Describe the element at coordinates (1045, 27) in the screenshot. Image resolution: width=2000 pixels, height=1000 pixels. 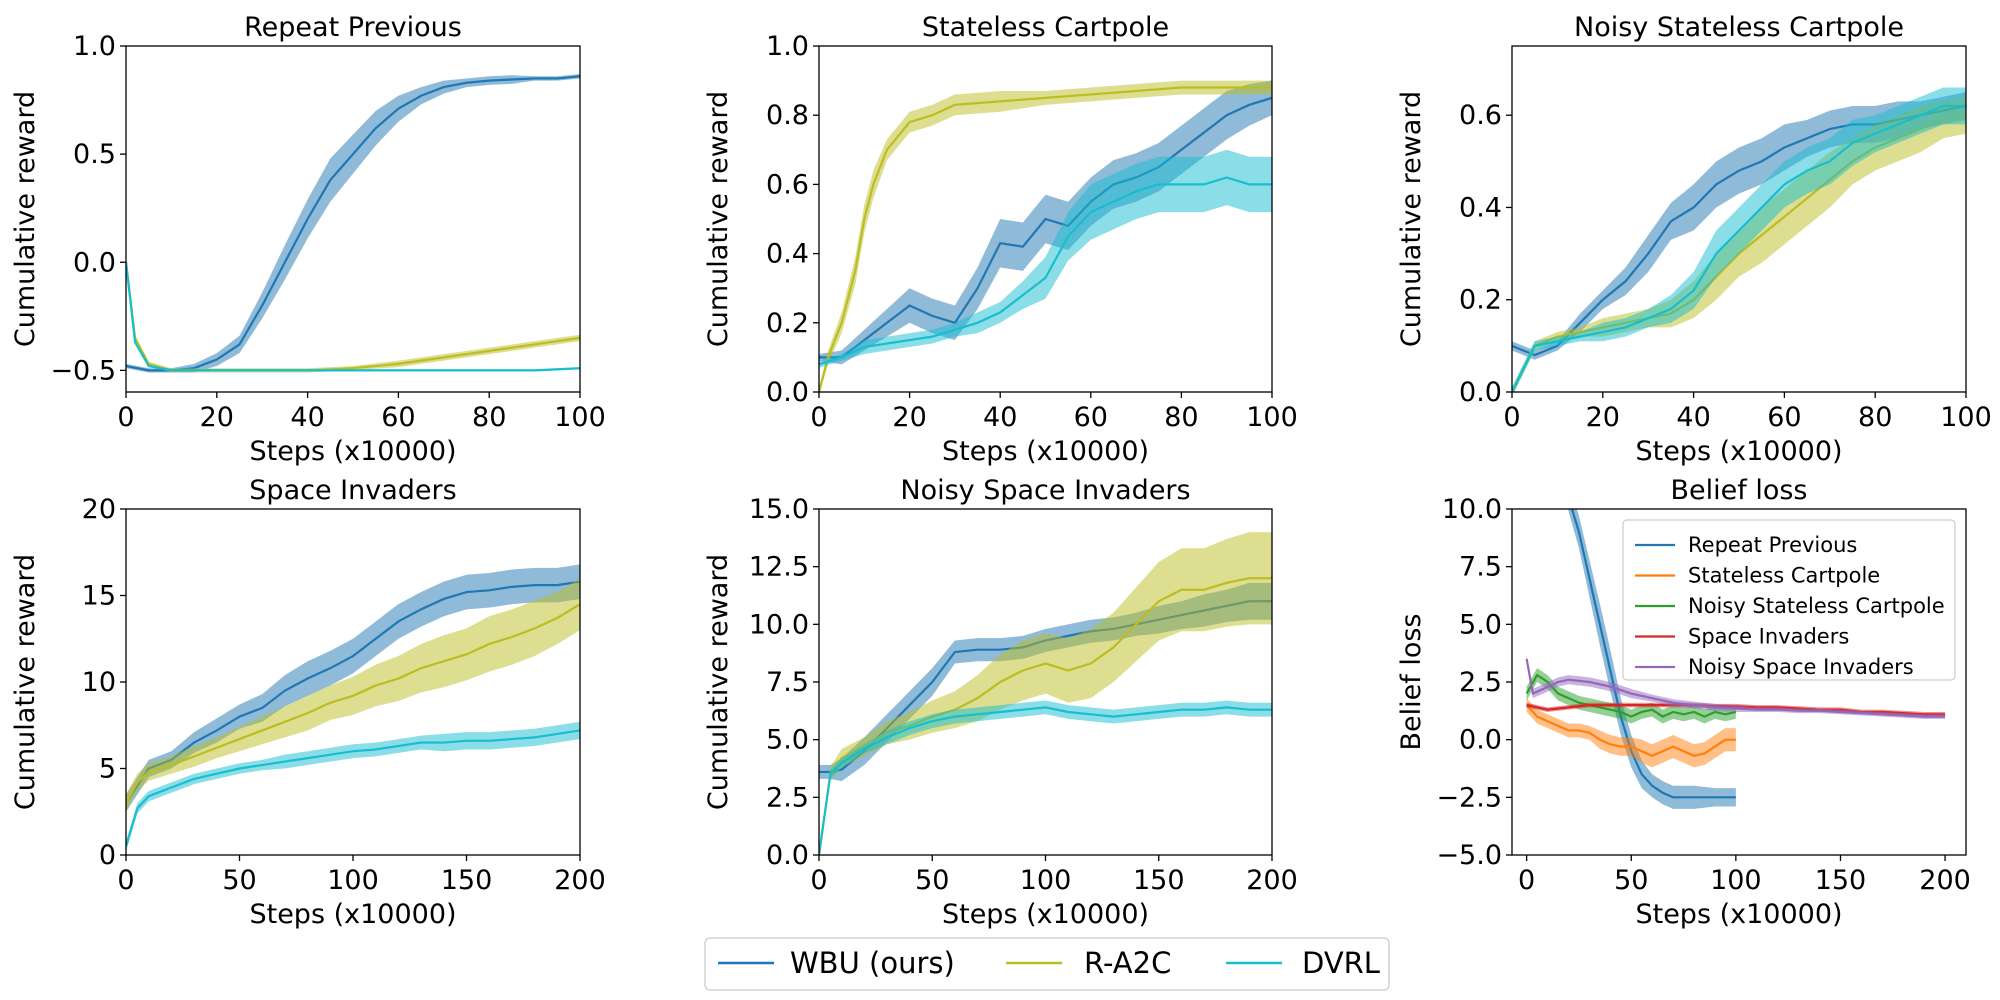
I see `chart-title: Stateless Cartpole` at that location.